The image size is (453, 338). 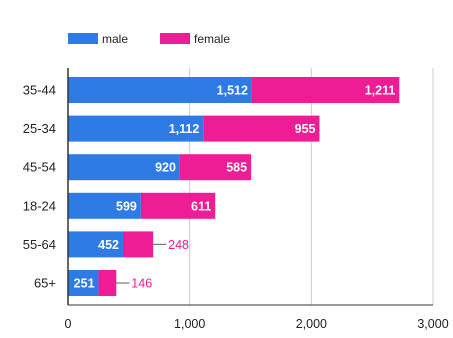 What do you see at coordinates (68, 324) in the screenshot?
I see `x-tick-label: 0` at bounding box center [68, 324].